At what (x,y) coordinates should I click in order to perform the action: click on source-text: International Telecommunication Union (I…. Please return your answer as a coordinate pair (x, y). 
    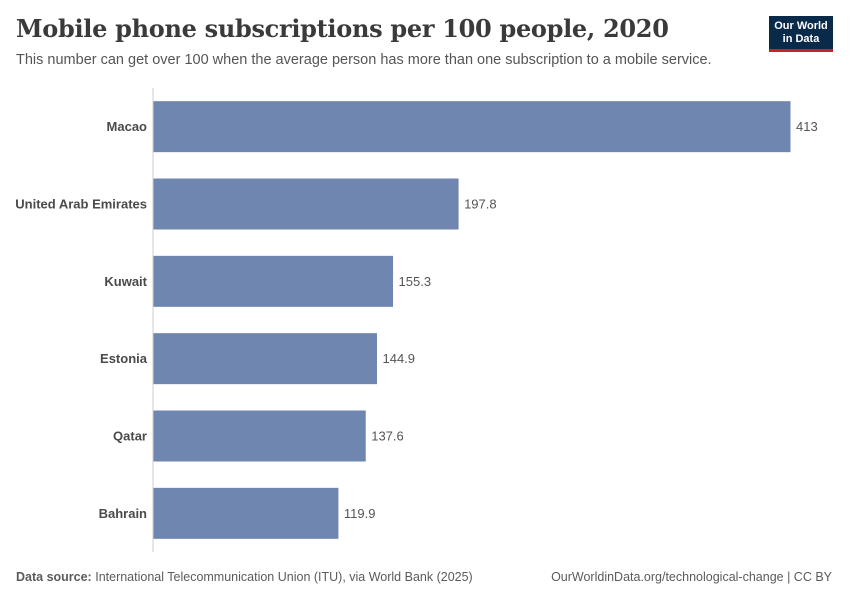
    Looking at the image, I should click on (284, 577).